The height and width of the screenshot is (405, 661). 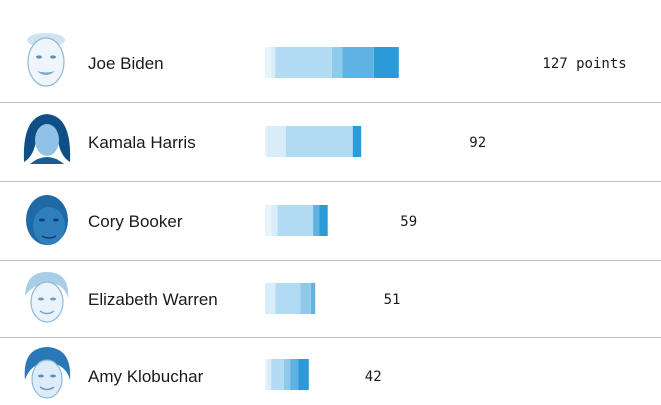 What do you see at coordinates (373, 377) in the screenshot?
I see `points-label: 42` at bounding box center [373, 377].